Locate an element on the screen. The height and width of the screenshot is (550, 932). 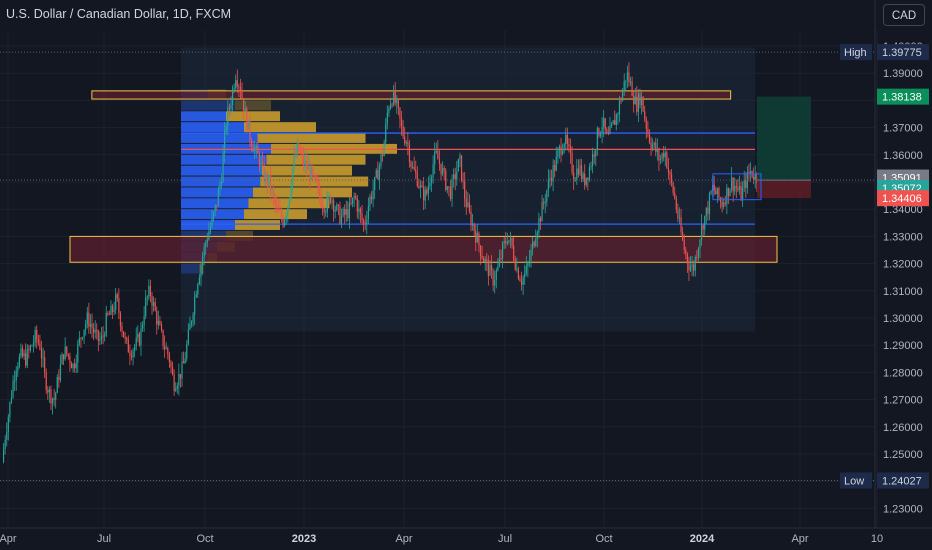
time-axis: Apr Jul Oct 2023 Apr Jul Oct 2024 Apr 10 is located at coordinates (466, 536).